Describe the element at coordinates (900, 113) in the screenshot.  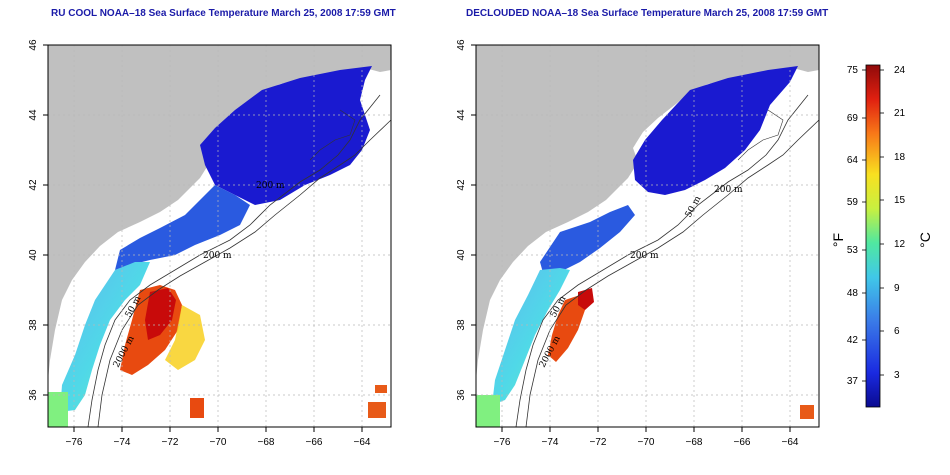
I see `colorbar-c-tick: 21` at that location.